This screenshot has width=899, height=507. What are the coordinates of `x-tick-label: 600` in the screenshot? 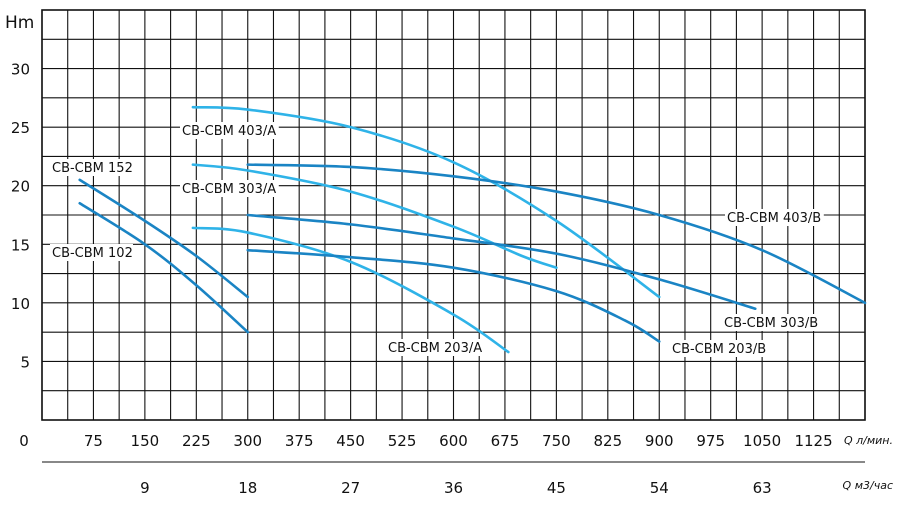 It's located at (453, 441).